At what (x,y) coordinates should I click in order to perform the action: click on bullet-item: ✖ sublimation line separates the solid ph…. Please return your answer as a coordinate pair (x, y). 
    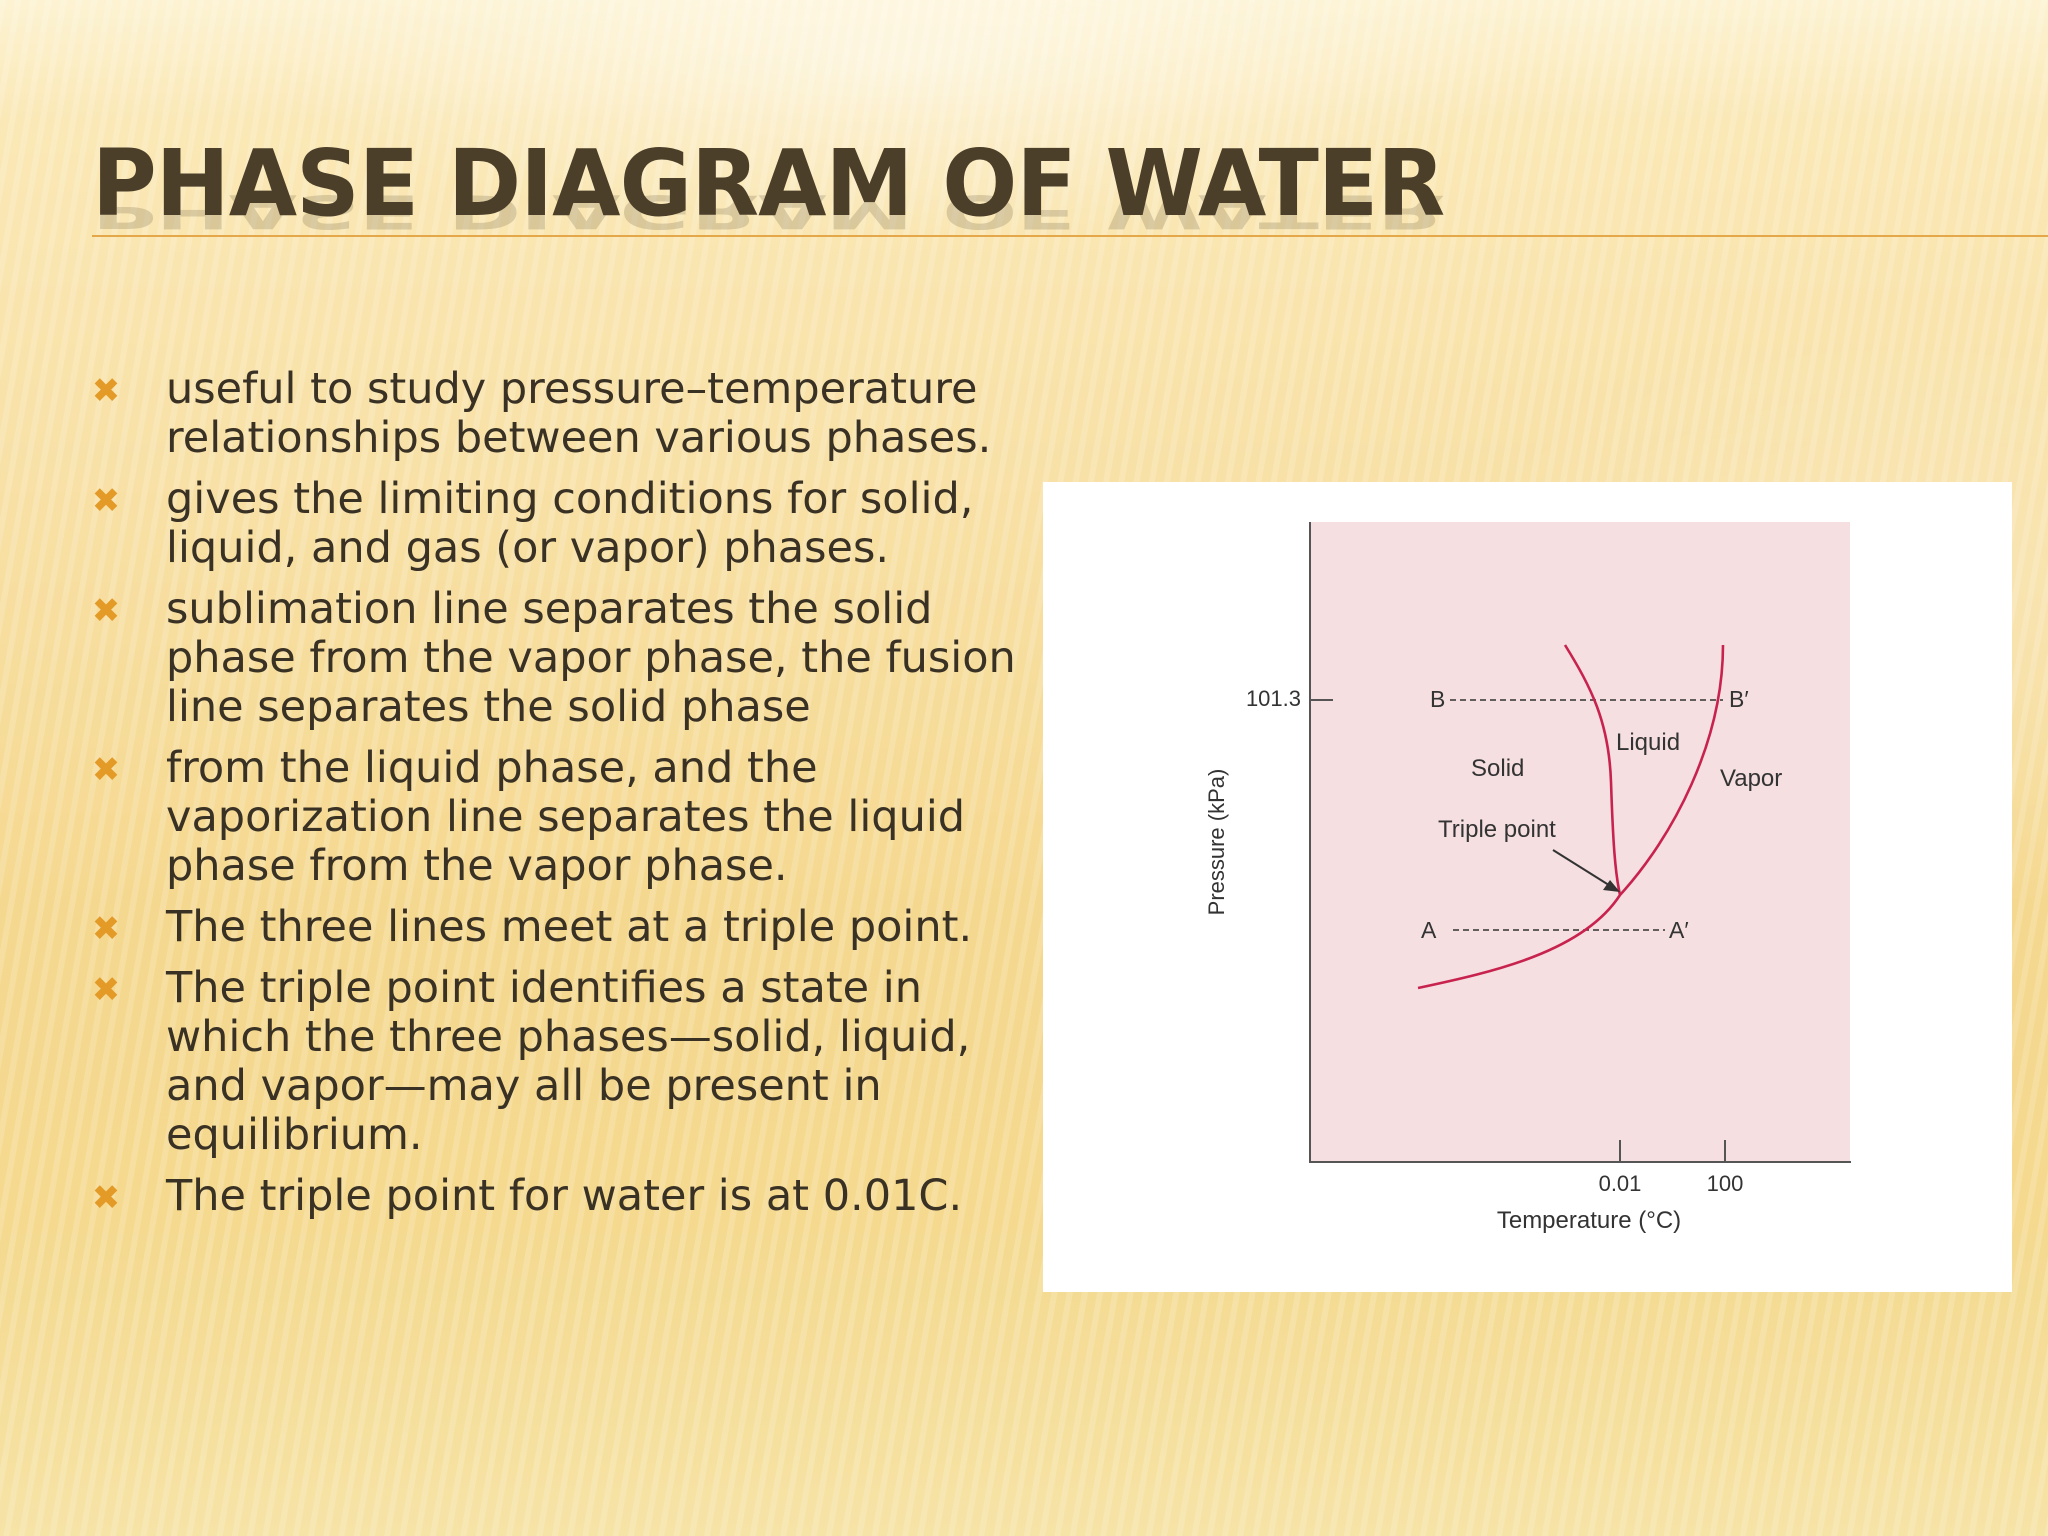
    Looking at the image, I should click on (553, 658).